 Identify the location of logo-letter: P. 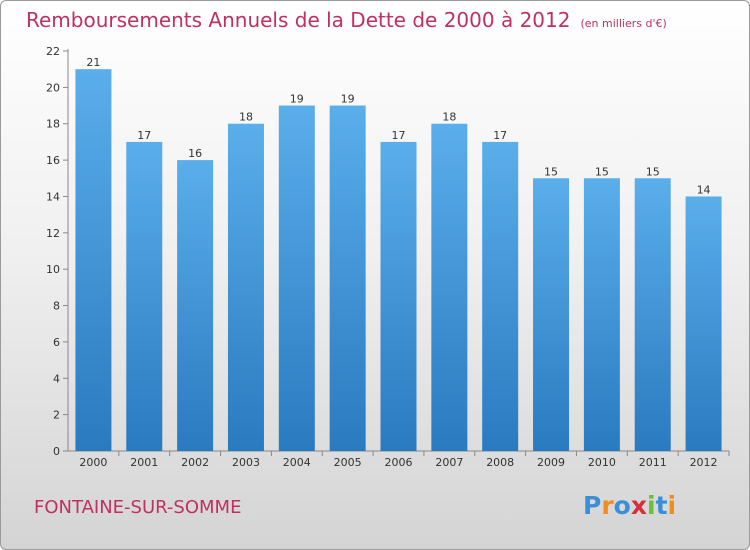
(592, 505).